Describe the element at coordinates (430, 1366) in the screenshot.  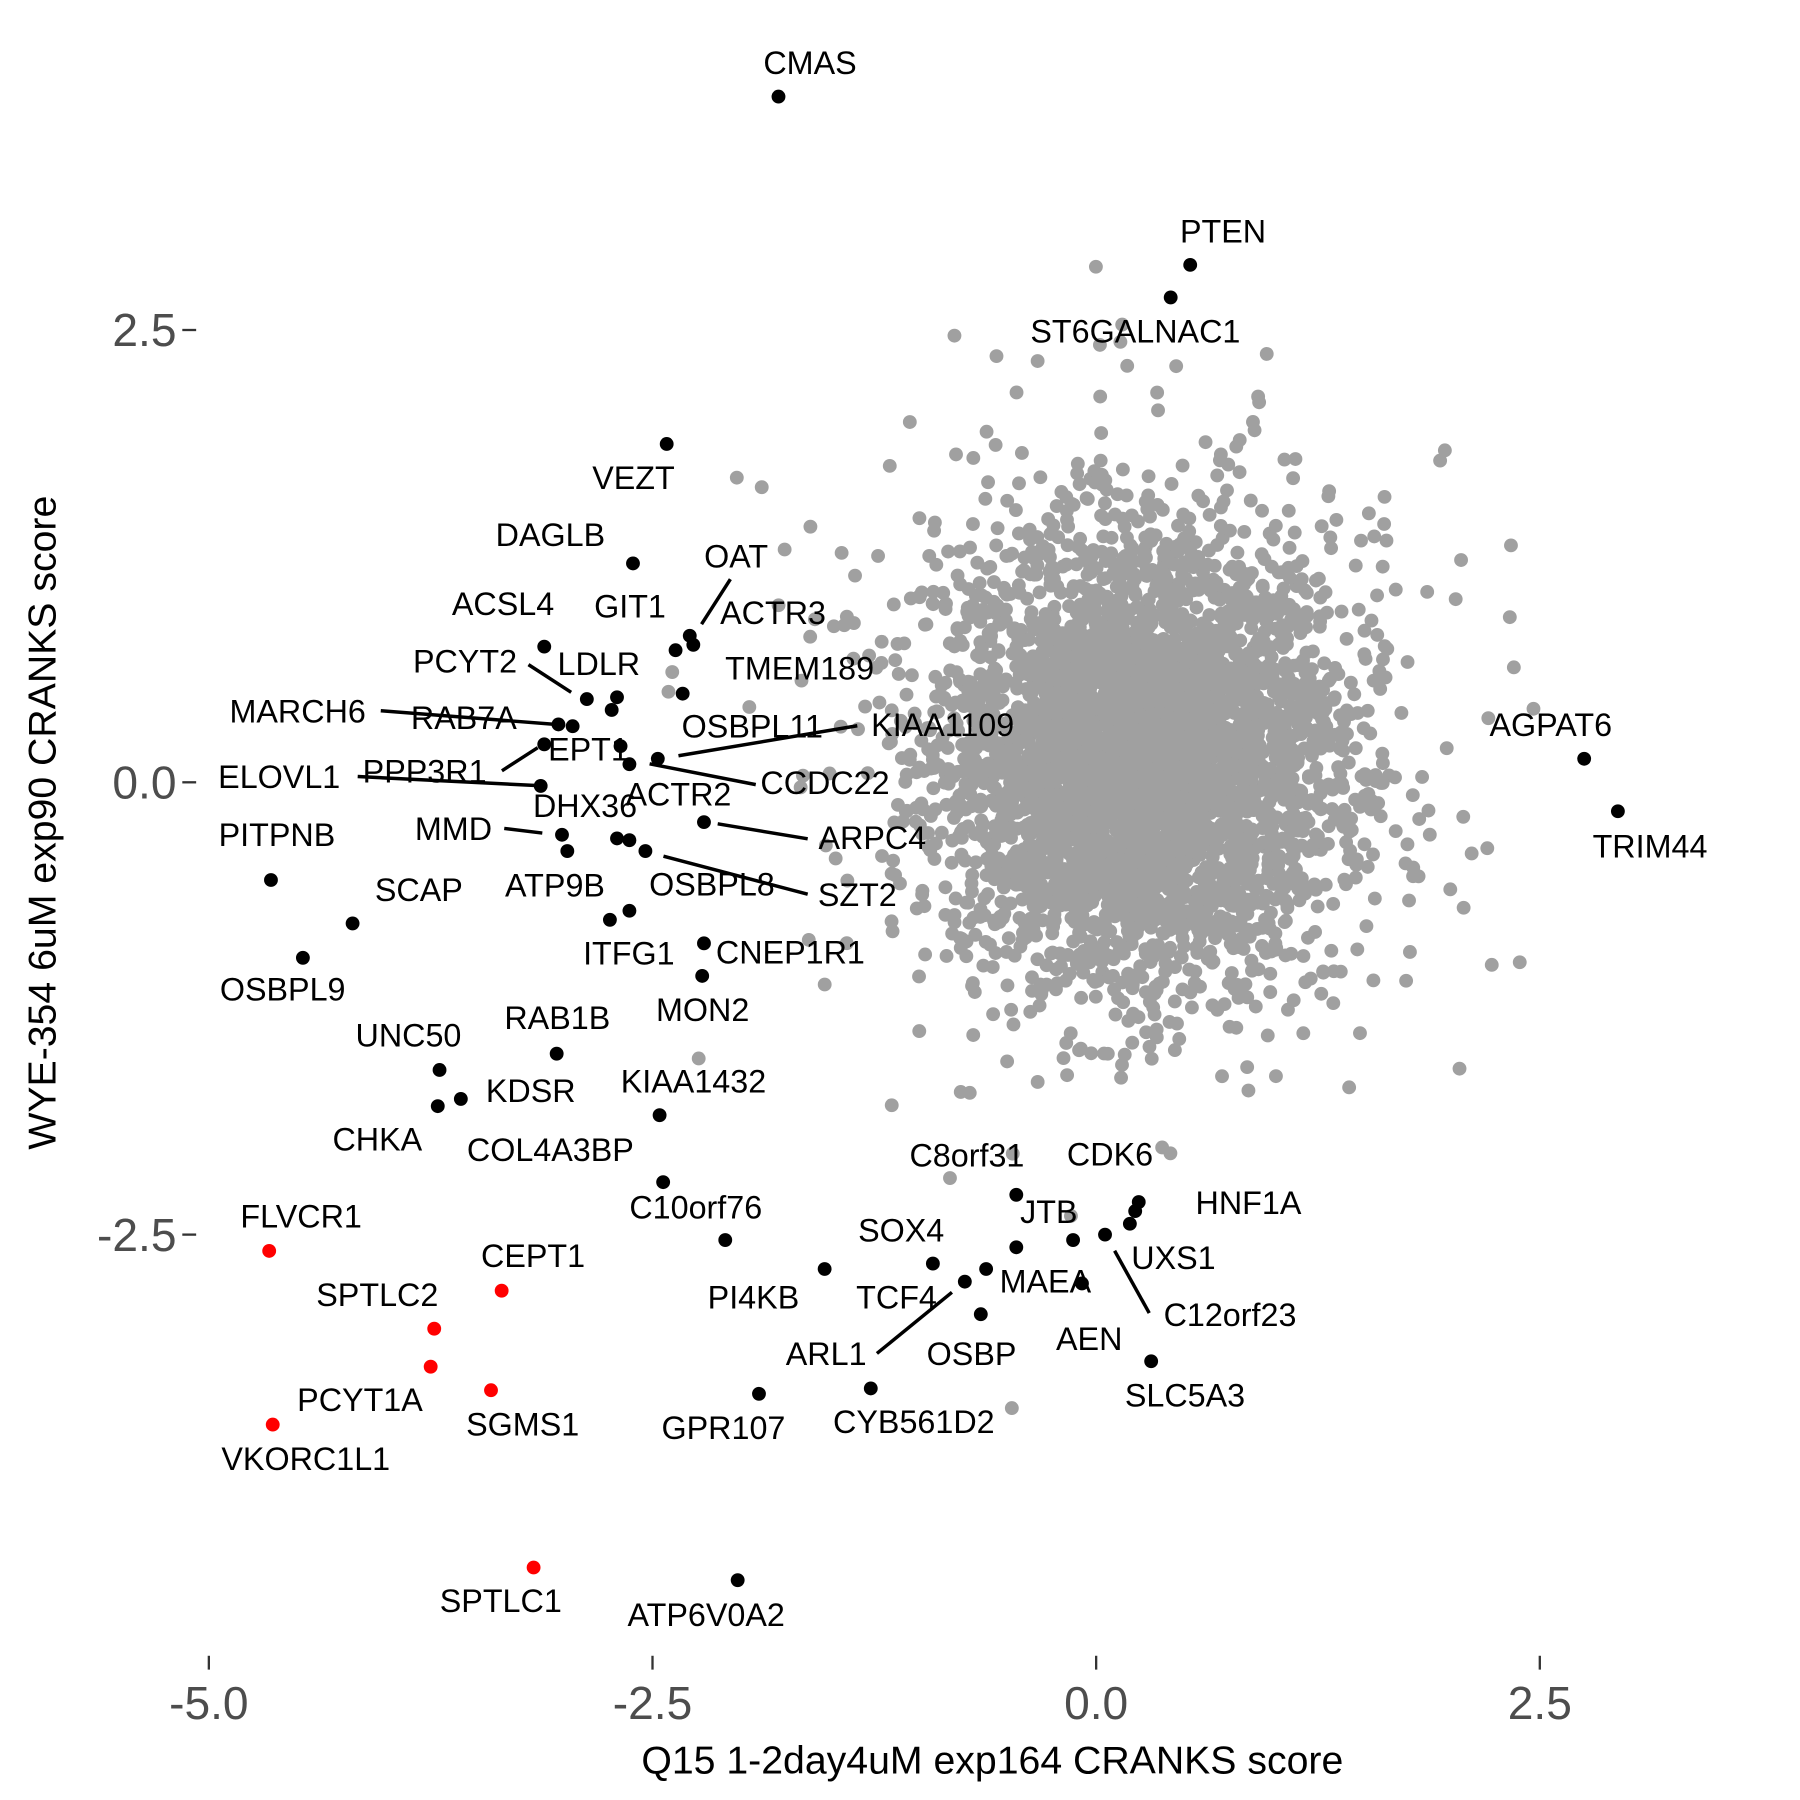
I see `point-pcyt1a` at that location.